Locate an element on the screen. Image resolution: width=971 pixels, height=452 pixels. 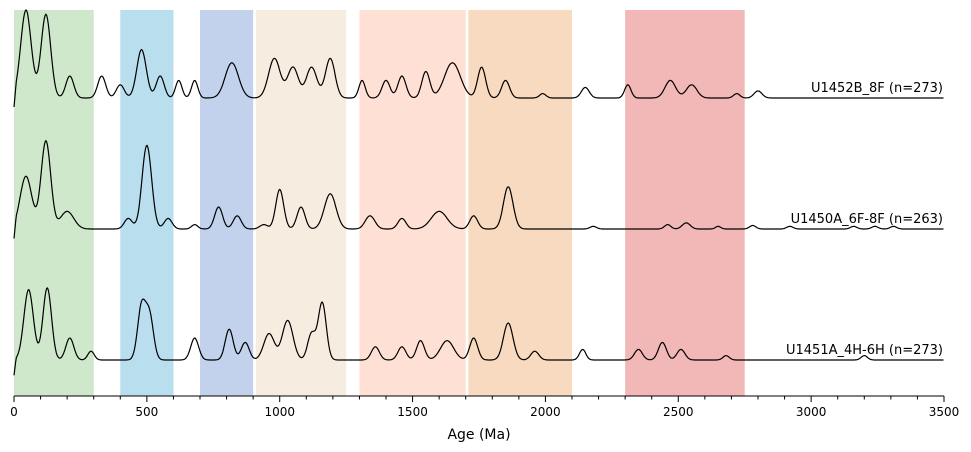
x-tick-label: 3000 is located at coordinates (811, 412).